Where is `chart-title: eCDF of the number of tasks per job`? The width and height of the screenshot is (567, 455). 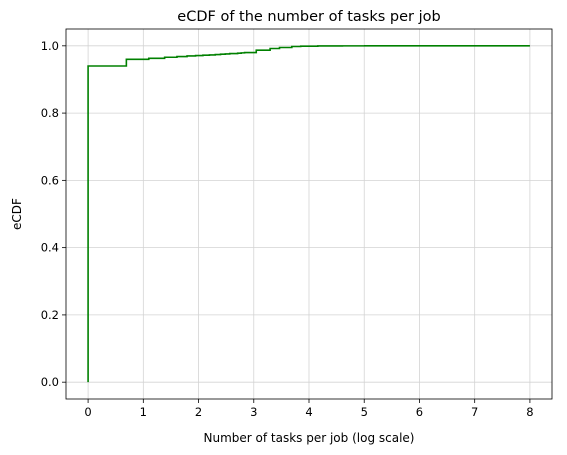 chart-title: eCDF of the number of tasks per job is located at coordinates (308, 17).